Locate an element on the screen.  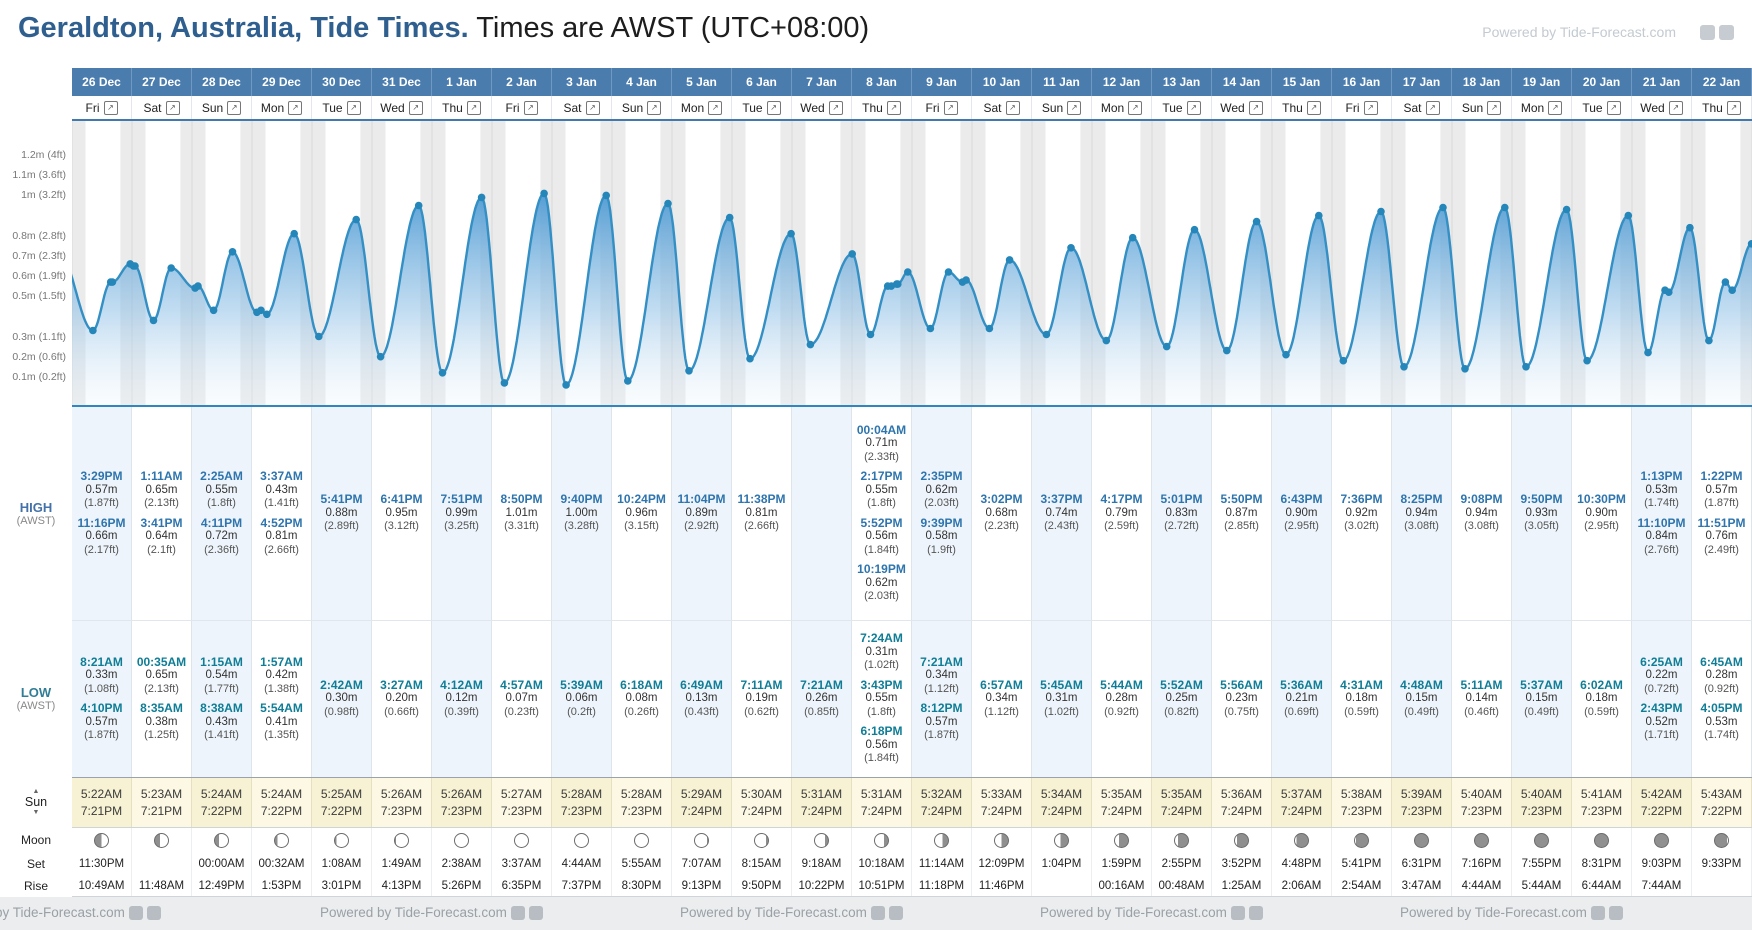
sunset-time: 7:23PM is located at coordinates (1541, 811).